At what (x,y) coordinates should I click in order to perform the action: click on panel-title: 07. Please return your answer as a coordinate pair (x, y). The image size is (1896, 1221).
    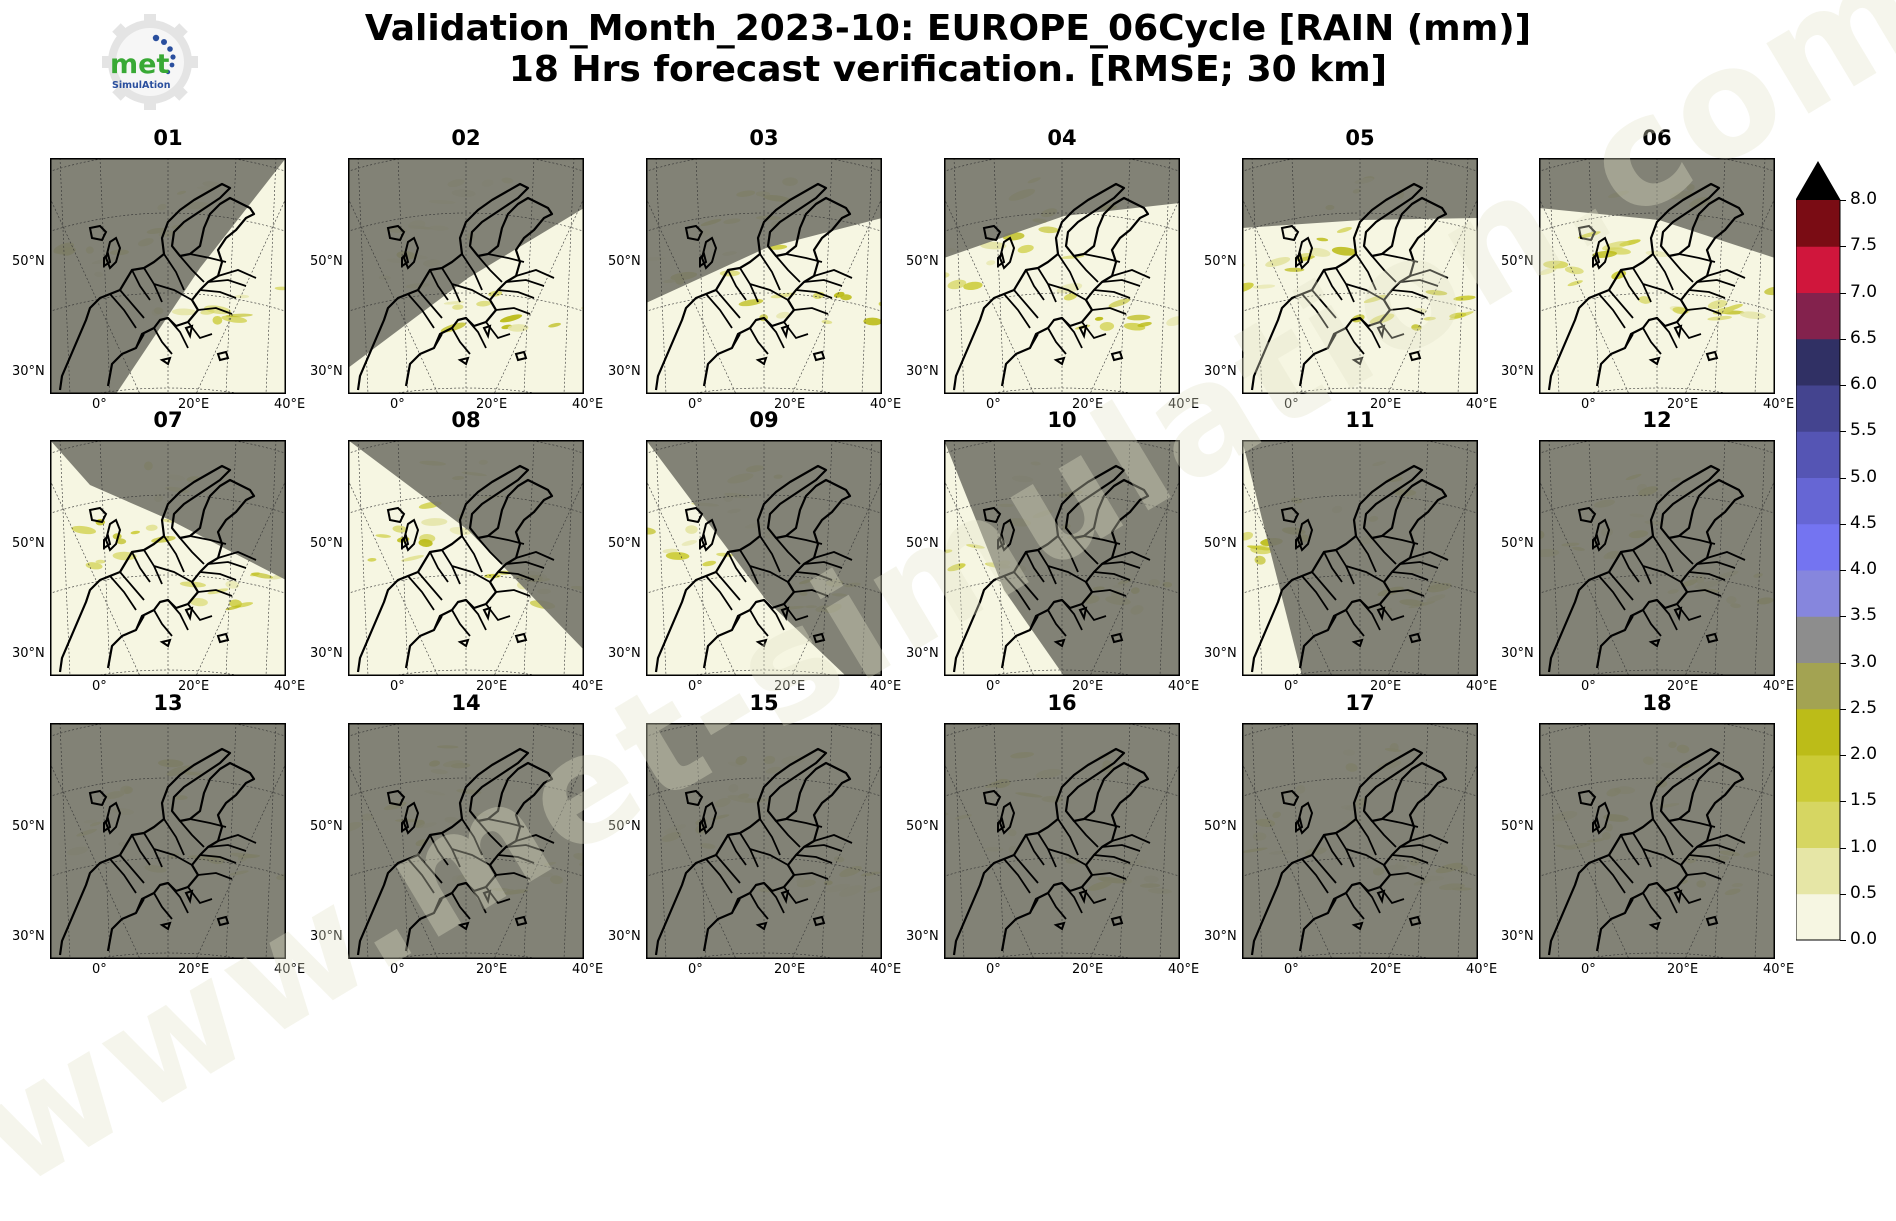
    Looking at the image, I should click on (168, 420).